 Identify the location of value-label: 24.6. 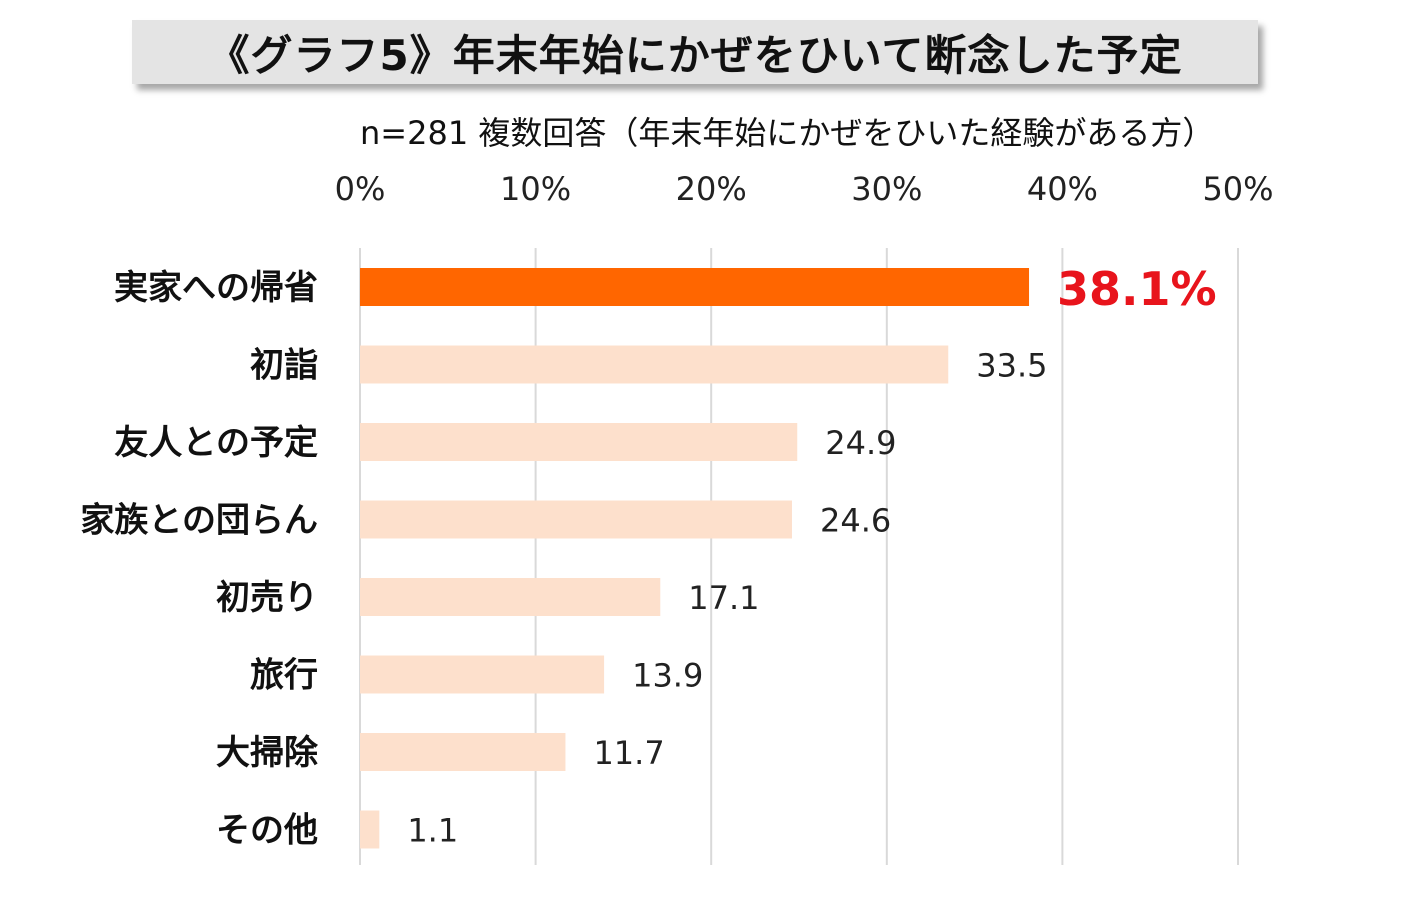
(855, 521).